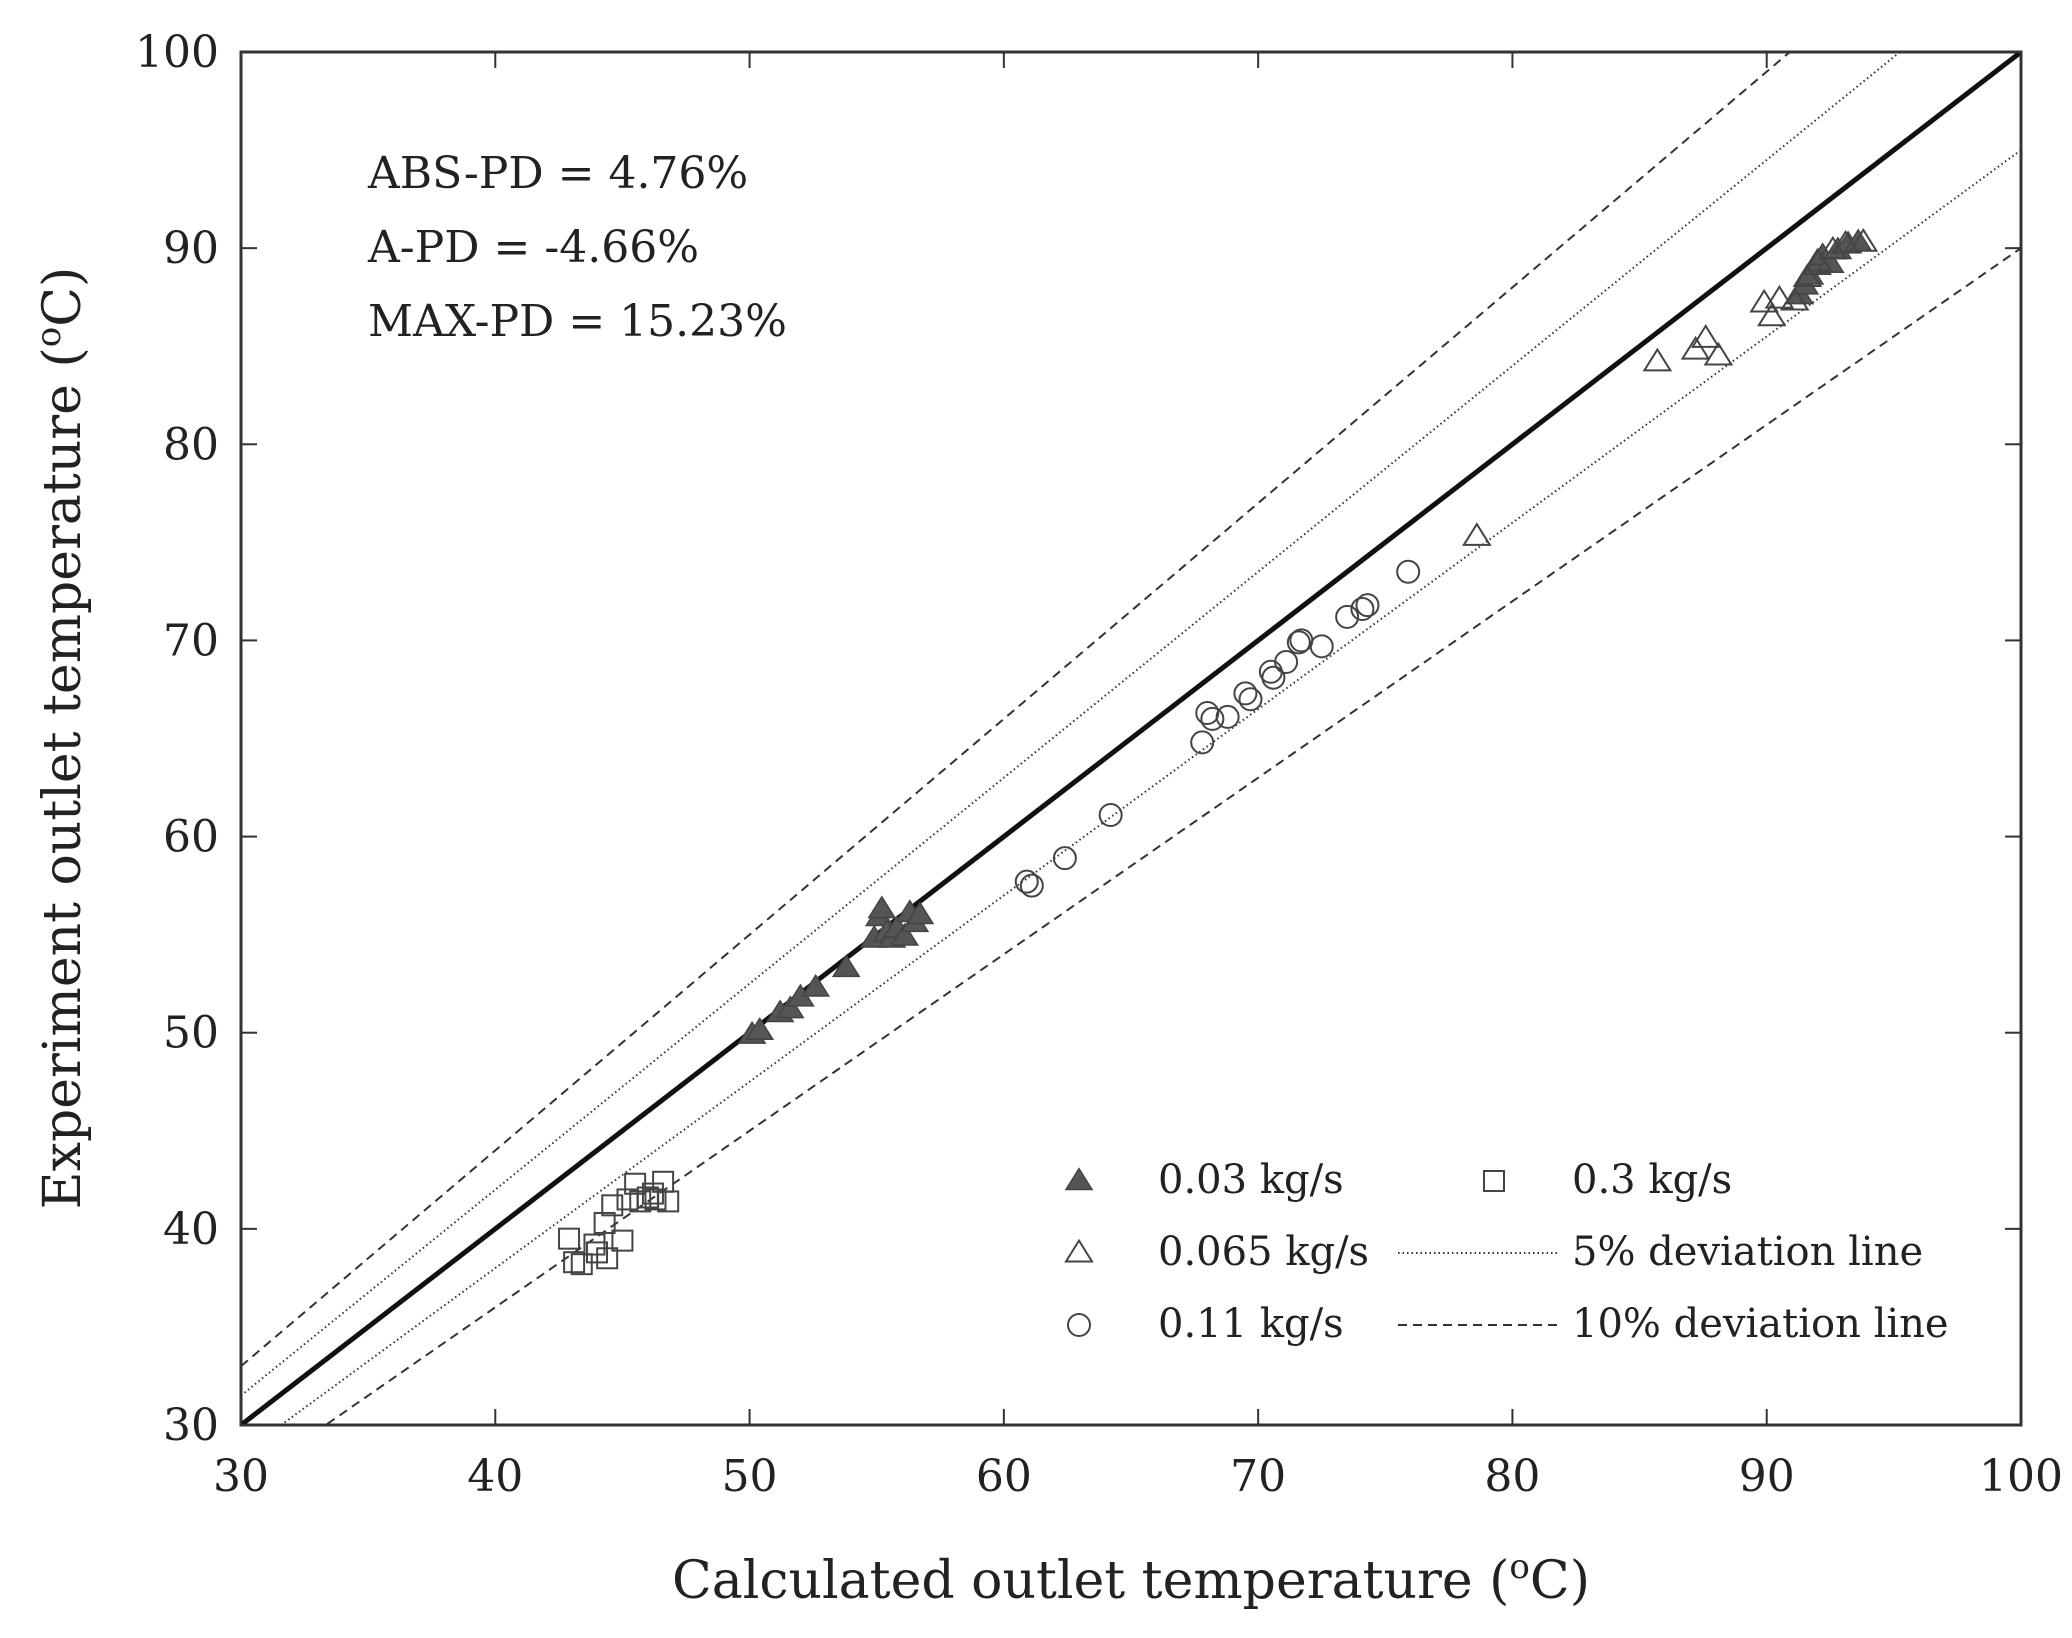 This screenshot has height=1638, width=2072. Describe the element at coordinates (191, 1425) in the screenshot. I see `y-tick-label: 30` at that location.